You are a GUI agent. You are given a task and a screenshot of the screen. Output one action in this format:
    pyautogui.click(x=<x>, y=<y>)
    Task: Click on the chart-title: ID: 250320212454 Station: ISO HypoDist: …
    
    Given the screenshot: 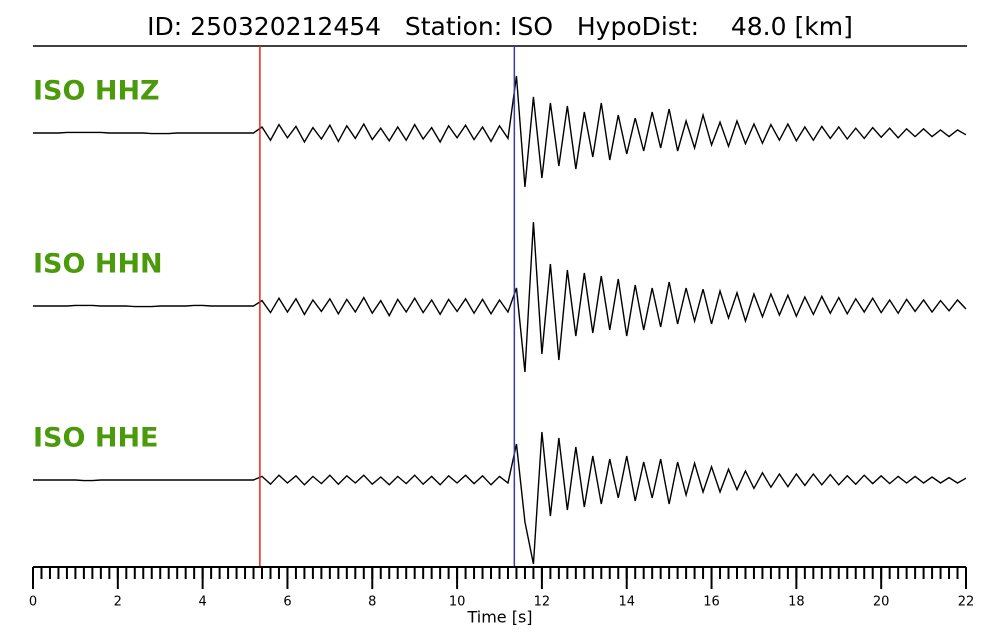 What is the action you would take?
    pyautogui.click(x=500, y=26)
    